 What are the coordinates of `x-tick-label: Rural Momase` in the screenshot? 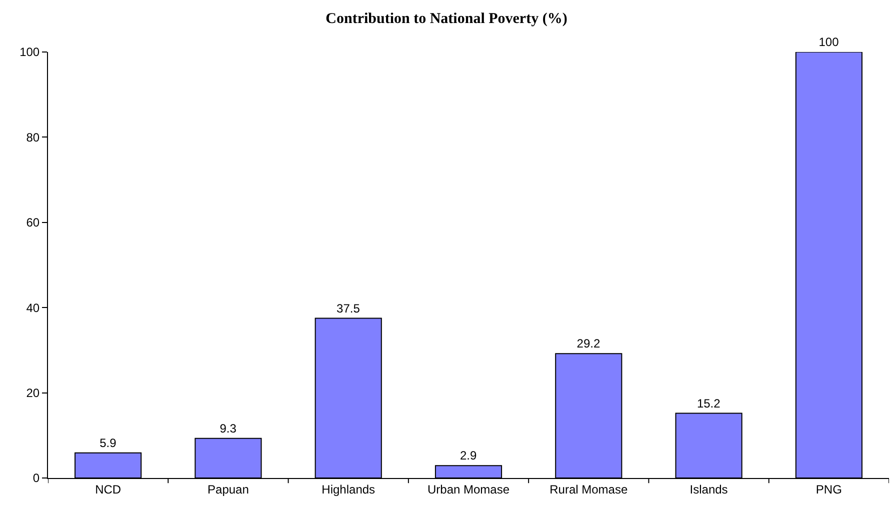 It's located at (589, 489).